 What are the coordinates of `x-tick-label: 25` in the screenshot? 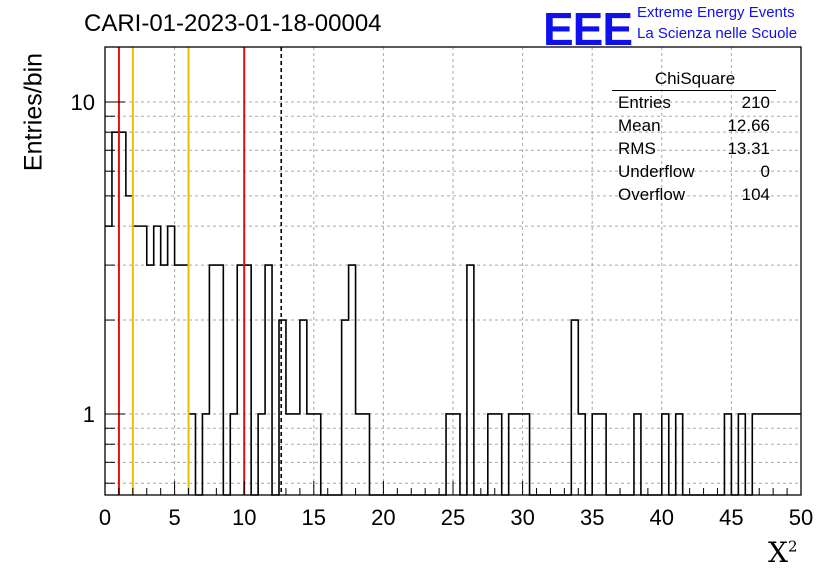 It's located at (453, 517).